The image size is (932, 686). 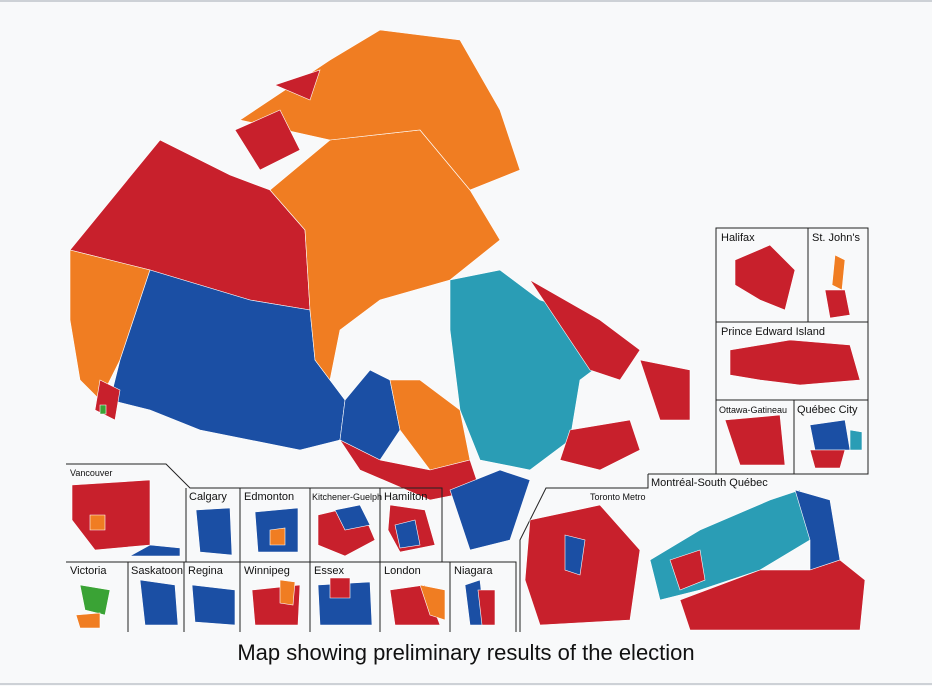 What do you see at coordinates (206, 571) in the screenshot?
I see `inset-label: Regina` at bounding box center [206, 571].